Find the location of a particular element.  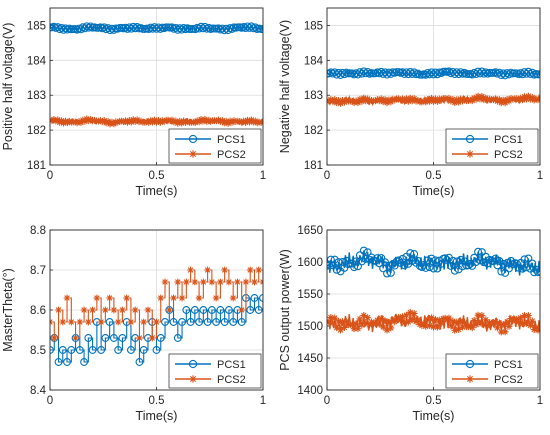

axes-frame is located at coordinates (156, 86).